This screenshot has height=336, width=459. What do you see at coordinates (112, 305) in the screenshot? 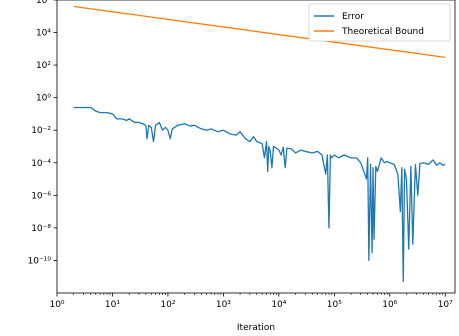
I see `x-tick-label: 10¹` at bounding box center [112, 305].